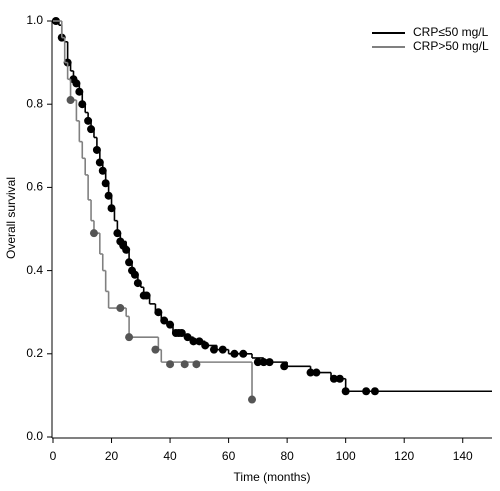 Image resolution: width=500 pixels, height=491 pixels. I want to click on y-tick-label: 0.0, so click(34, 436).